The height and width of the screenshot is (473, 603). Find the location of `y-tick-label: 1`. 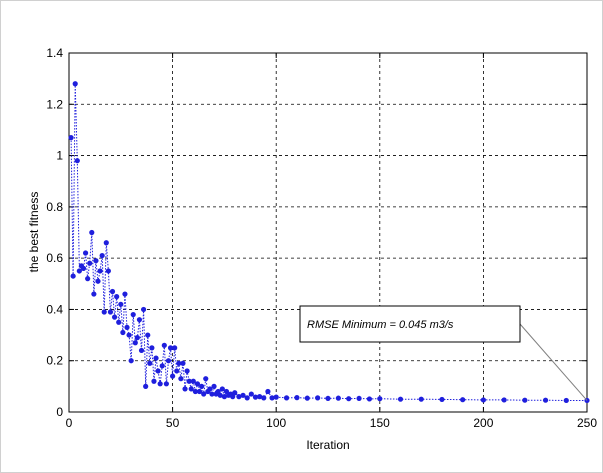

y-tick-label: 1 is located at coordinates (59, 156).